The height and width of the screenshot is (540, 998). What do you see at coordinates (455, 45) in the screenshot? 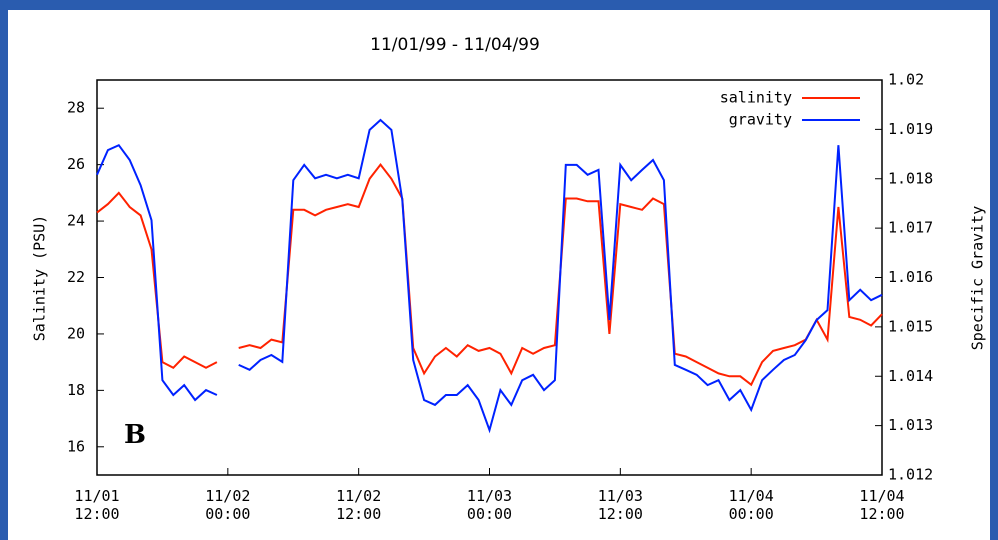
I see `chart-title: 11/01/99 - 11/04/99` at bounding box center [455, 45].